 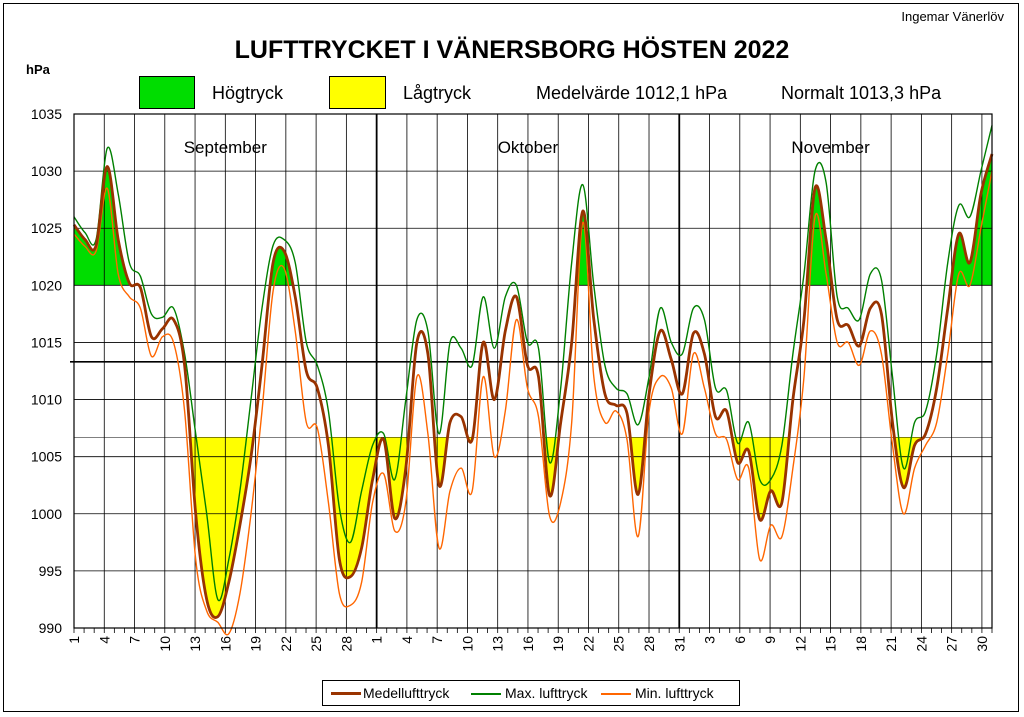 I want to click on y-axis-unit: hPa, so click(x=38, y=69).